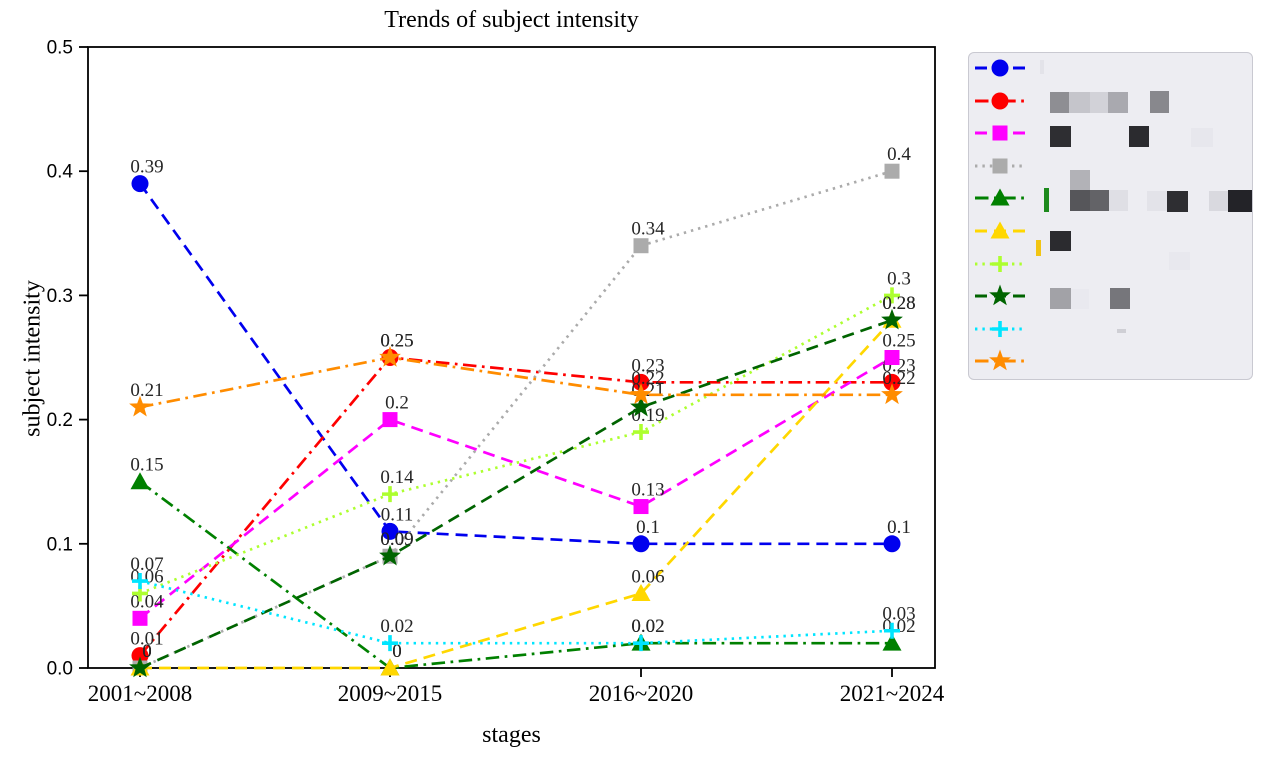 This screenshot has width=1268, height=766. I want to click on point-label: 0.39, so click(146, 167).